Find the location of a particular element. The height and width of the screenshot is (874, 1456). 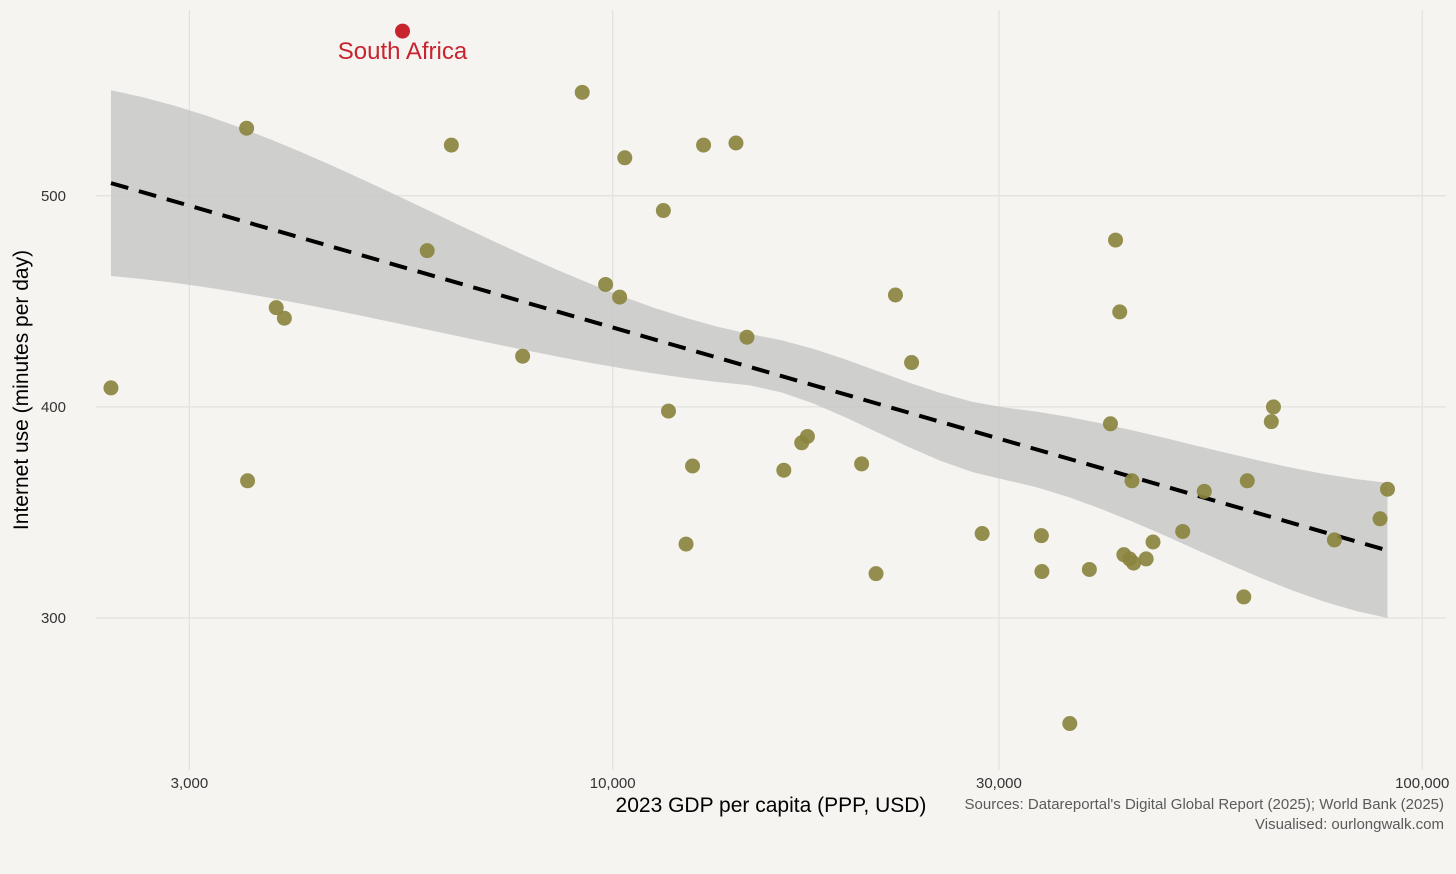

x-tick-label: 10,000 is located at coordinates (613, 783).